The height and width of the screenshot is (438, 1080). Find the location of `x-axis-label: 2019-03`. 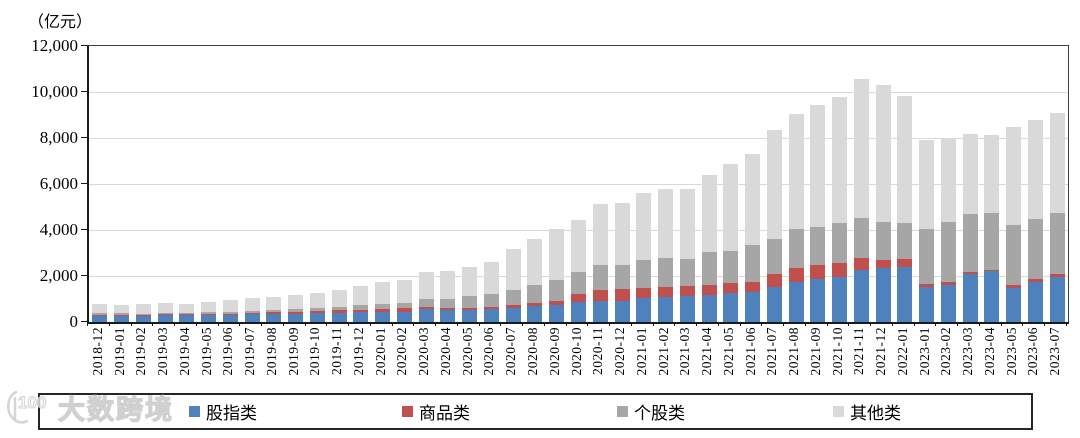

x-axis-label: 2019-03 is located at coordinates (163, 351).